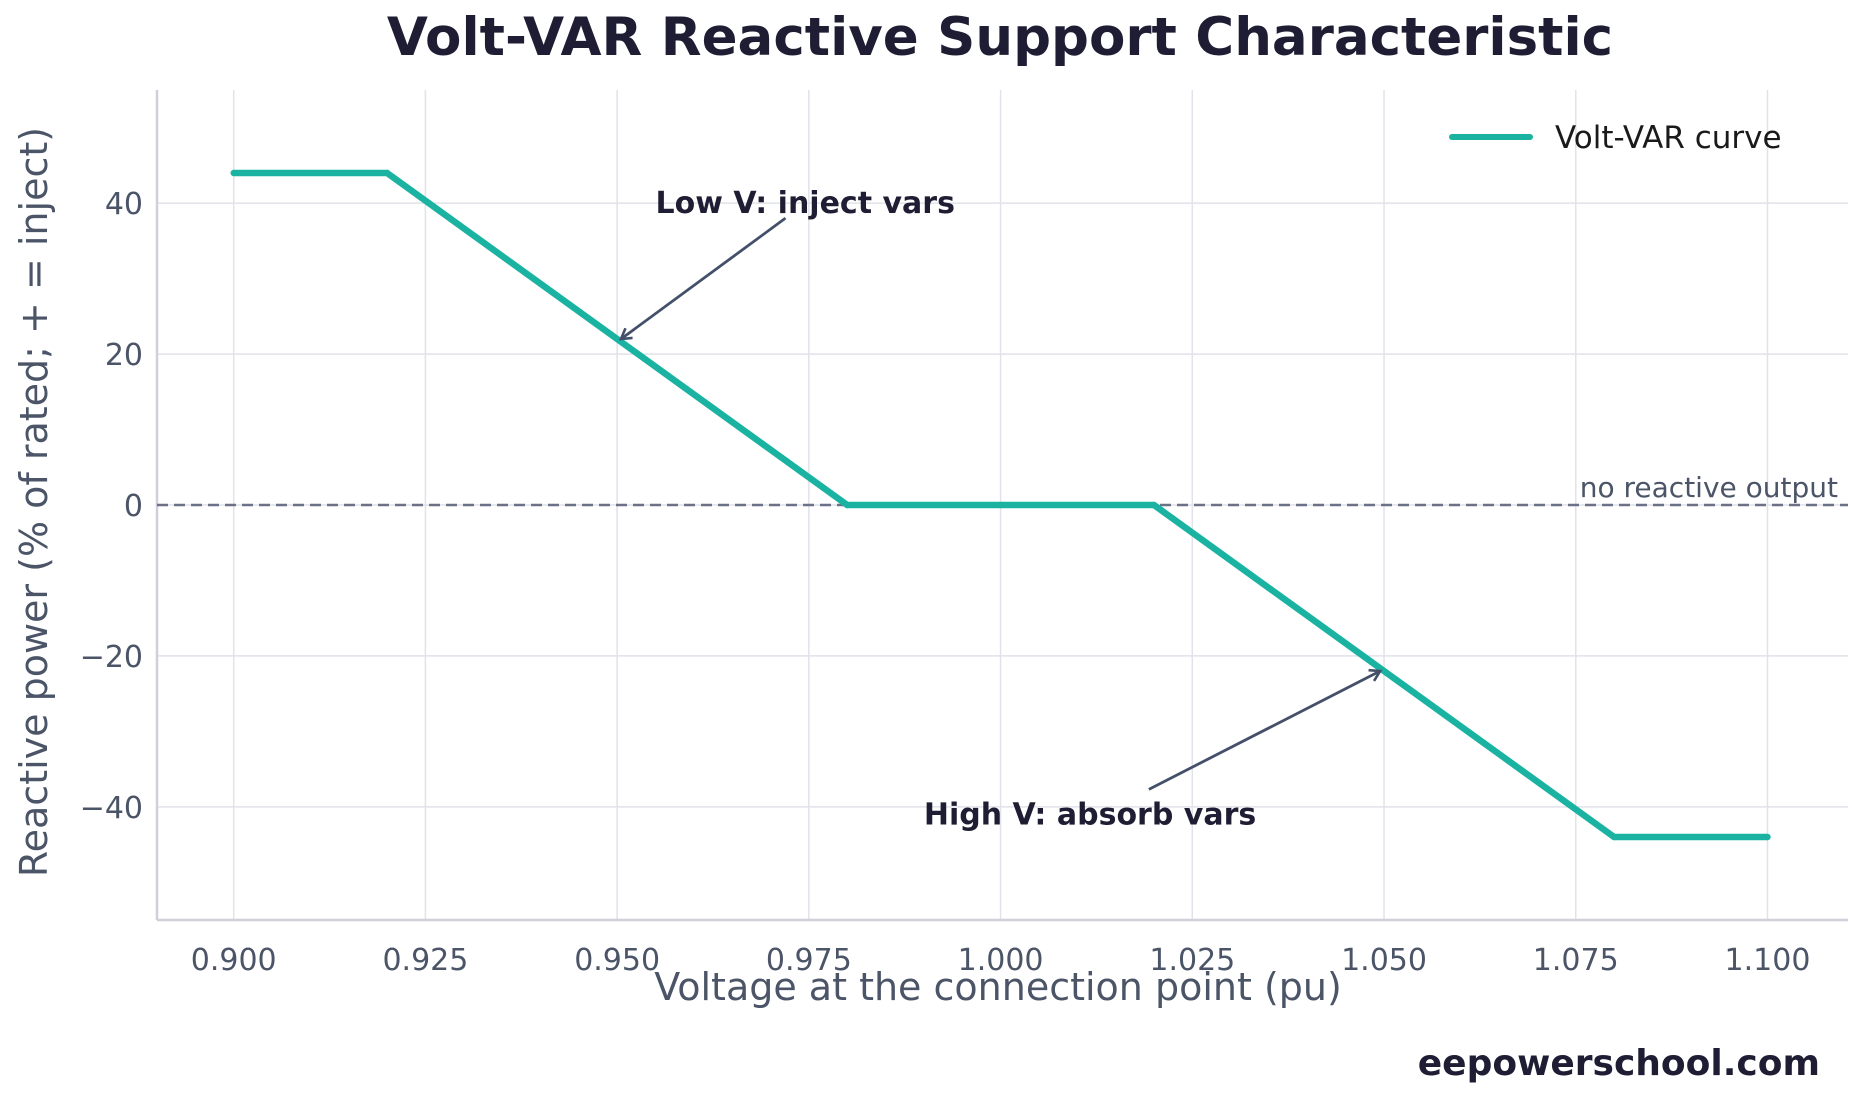 The width and height of the screenshot is (1852, 1113). What do you see at coordinates (111, 657) in the screenshot?
I see `y-tick-label: −20` at bounding box center [111, 657].